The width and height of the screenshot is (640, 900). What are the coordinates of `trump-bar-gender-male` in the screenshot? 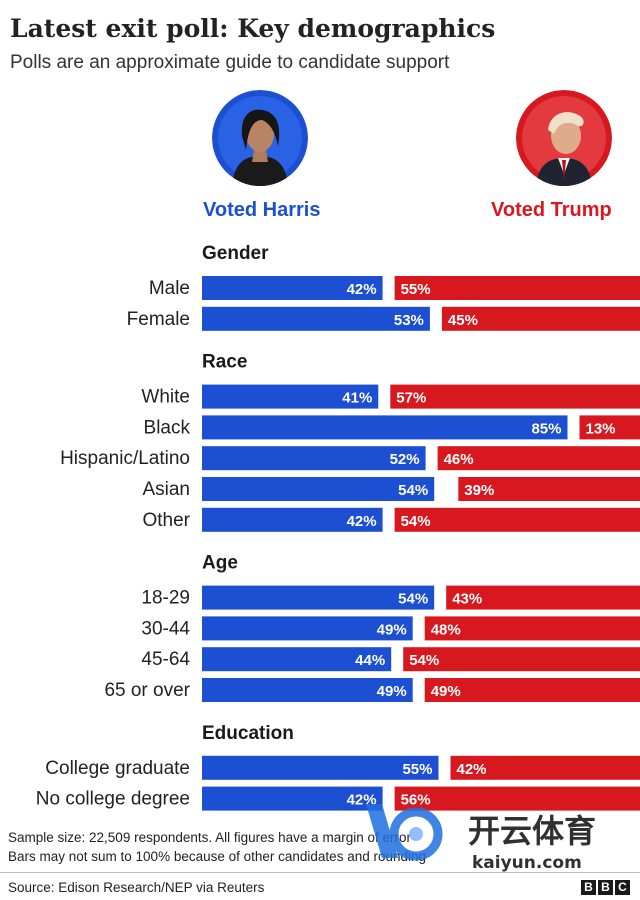 It's located at (517, 288).